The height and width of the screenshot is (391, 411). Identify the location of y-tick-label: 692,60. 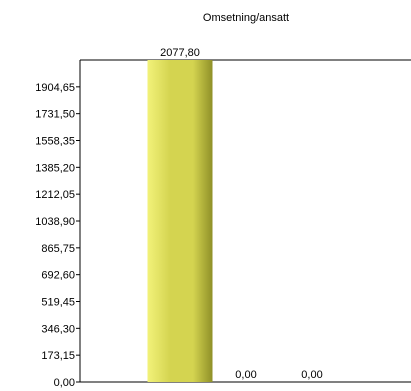
(58, 276).